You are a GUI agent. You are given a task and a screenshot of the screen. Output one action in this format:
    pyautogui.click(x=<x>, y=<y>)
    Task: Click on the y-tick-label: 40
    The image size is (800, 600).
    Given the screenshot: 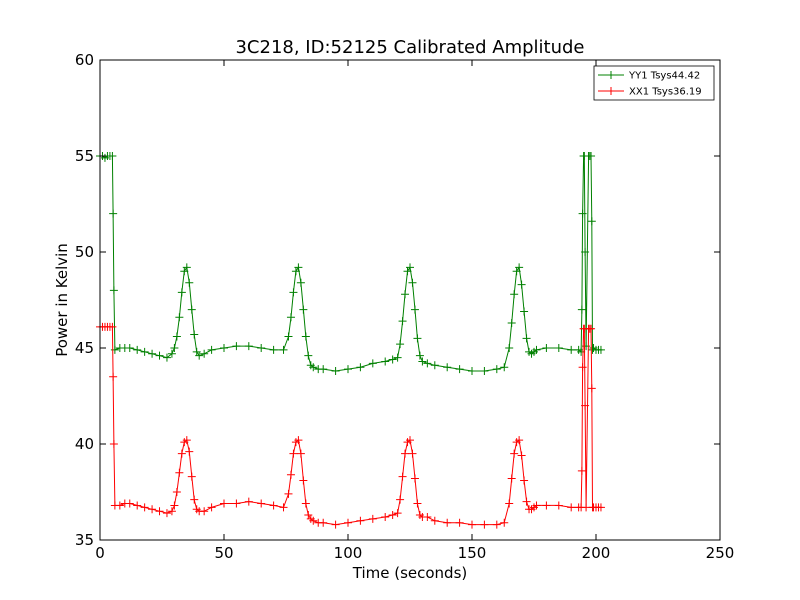 What is the action you would take?
    pyautogui.click(x=84, y=444)
    